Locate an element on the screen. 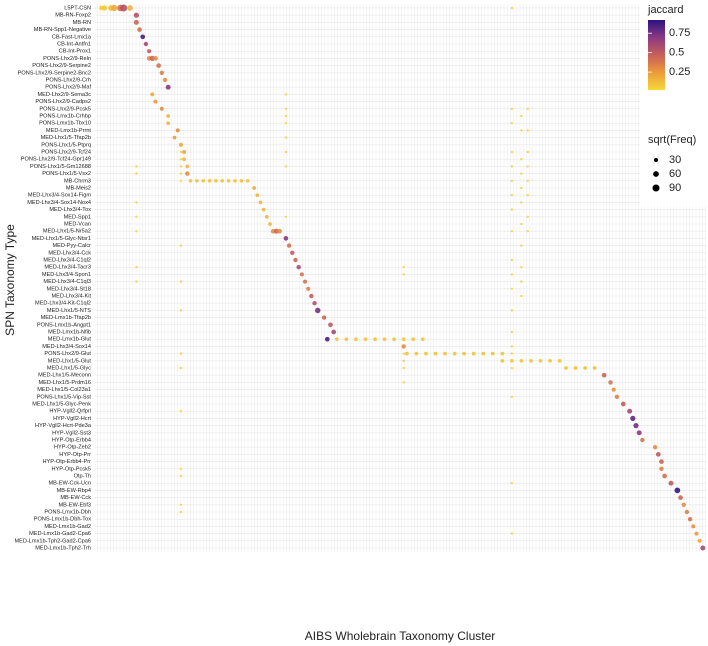 This screenshot has height=646, width=708. y-tick-label: MB-RN-Spp1-Negative is located at coordinates (62, 30).